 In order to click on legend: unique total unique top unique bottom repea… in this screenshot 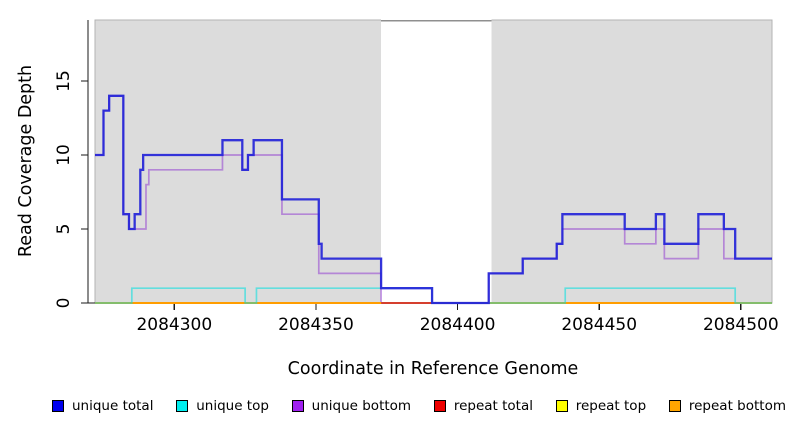, I will do `click(419, 406)`.